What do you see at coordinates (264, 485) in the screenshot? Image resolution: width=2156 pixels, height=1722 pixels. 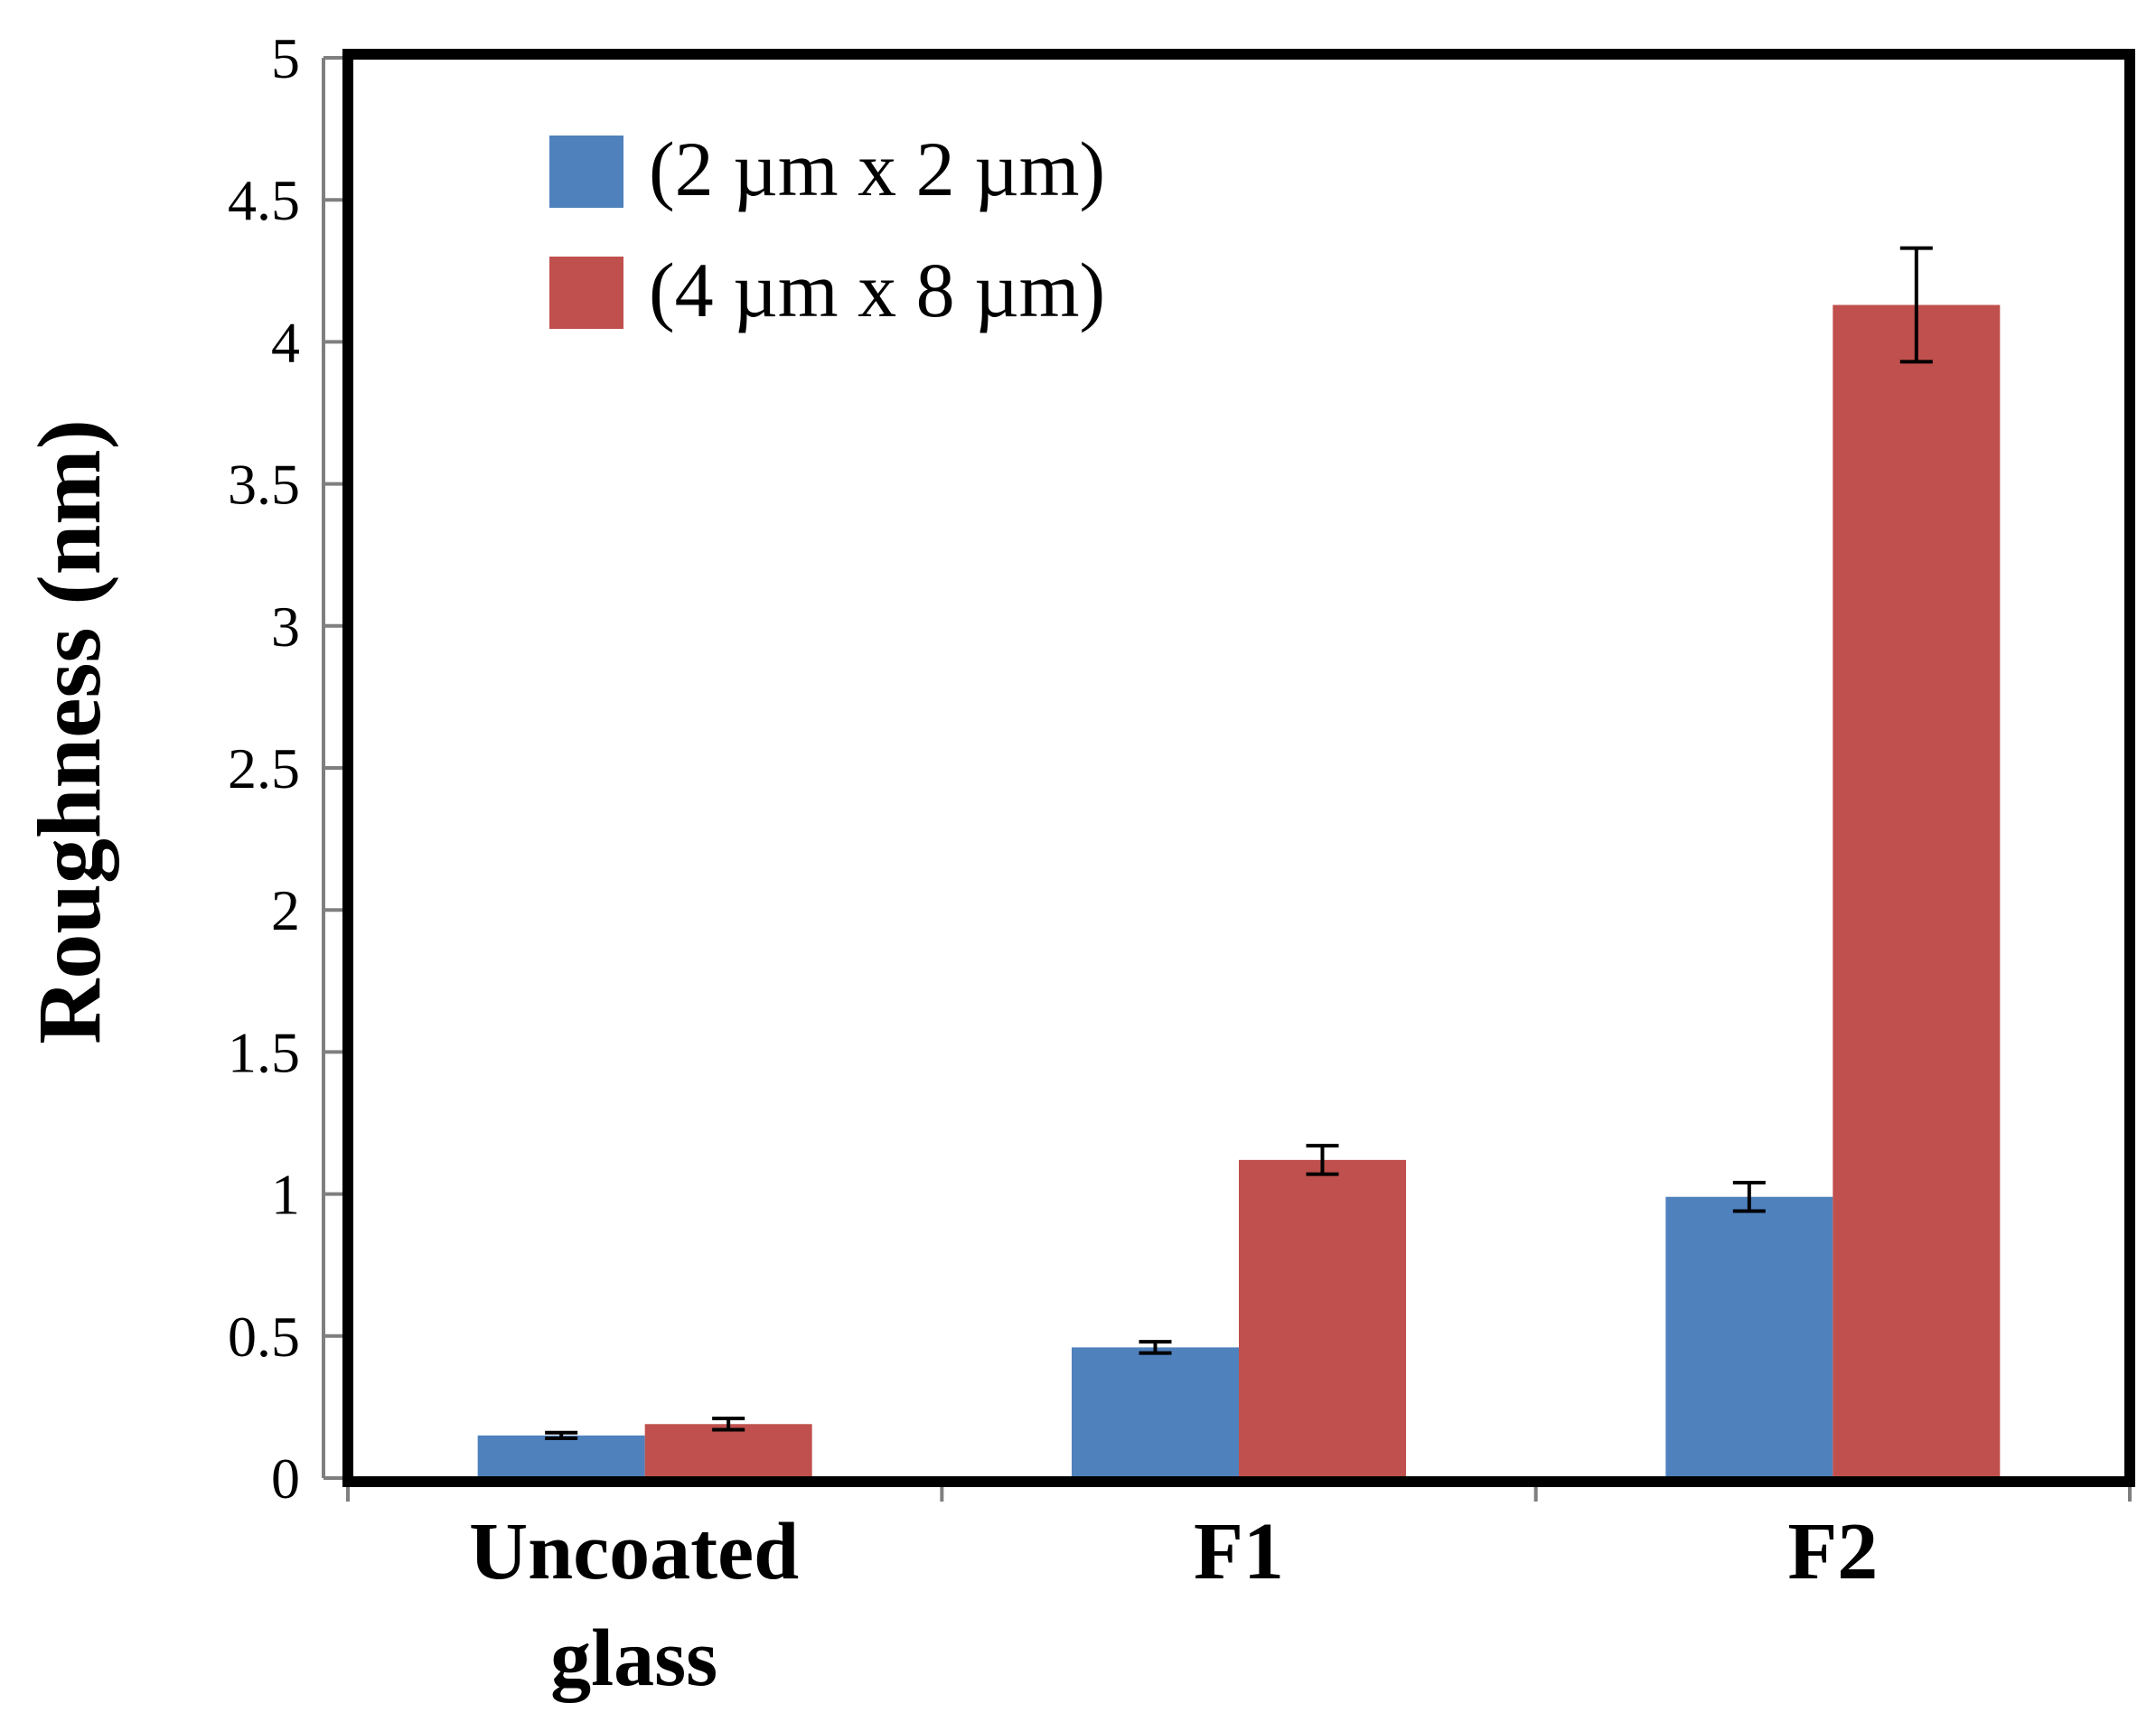 I see `y-tick-label: 3.5` at bounding box center [264, 485].